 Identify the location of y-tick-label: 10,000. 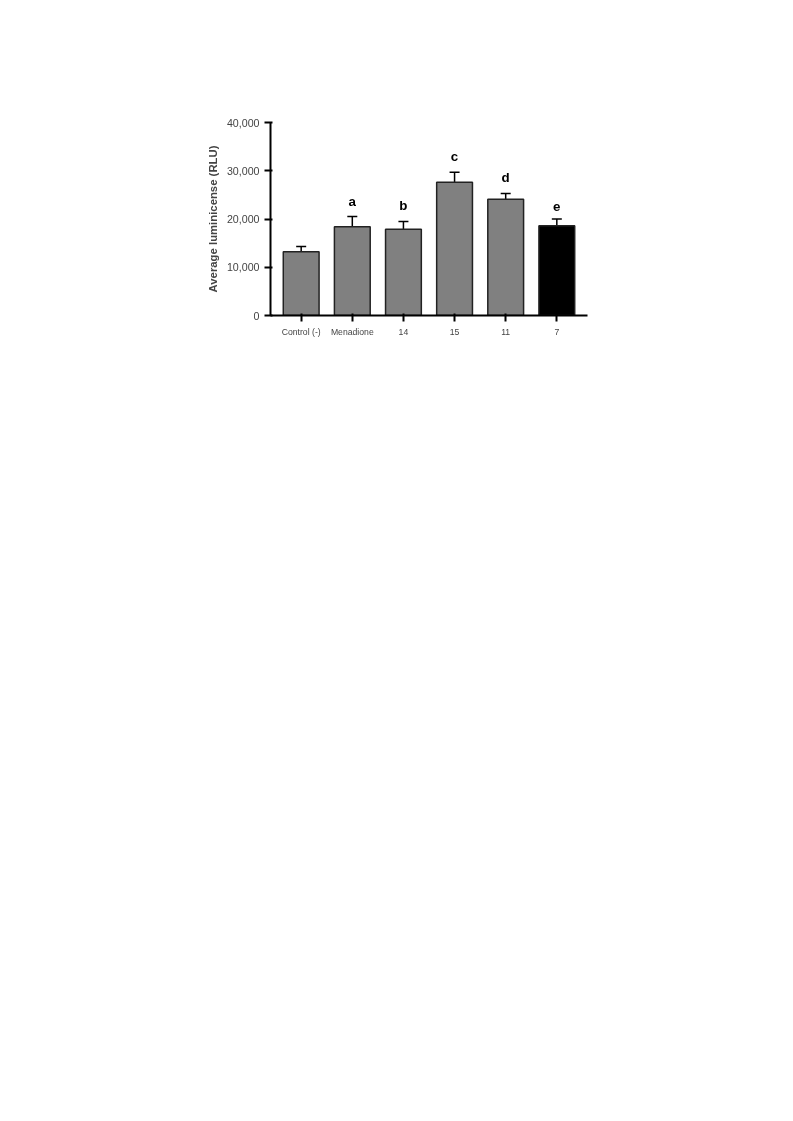
(243, 267).